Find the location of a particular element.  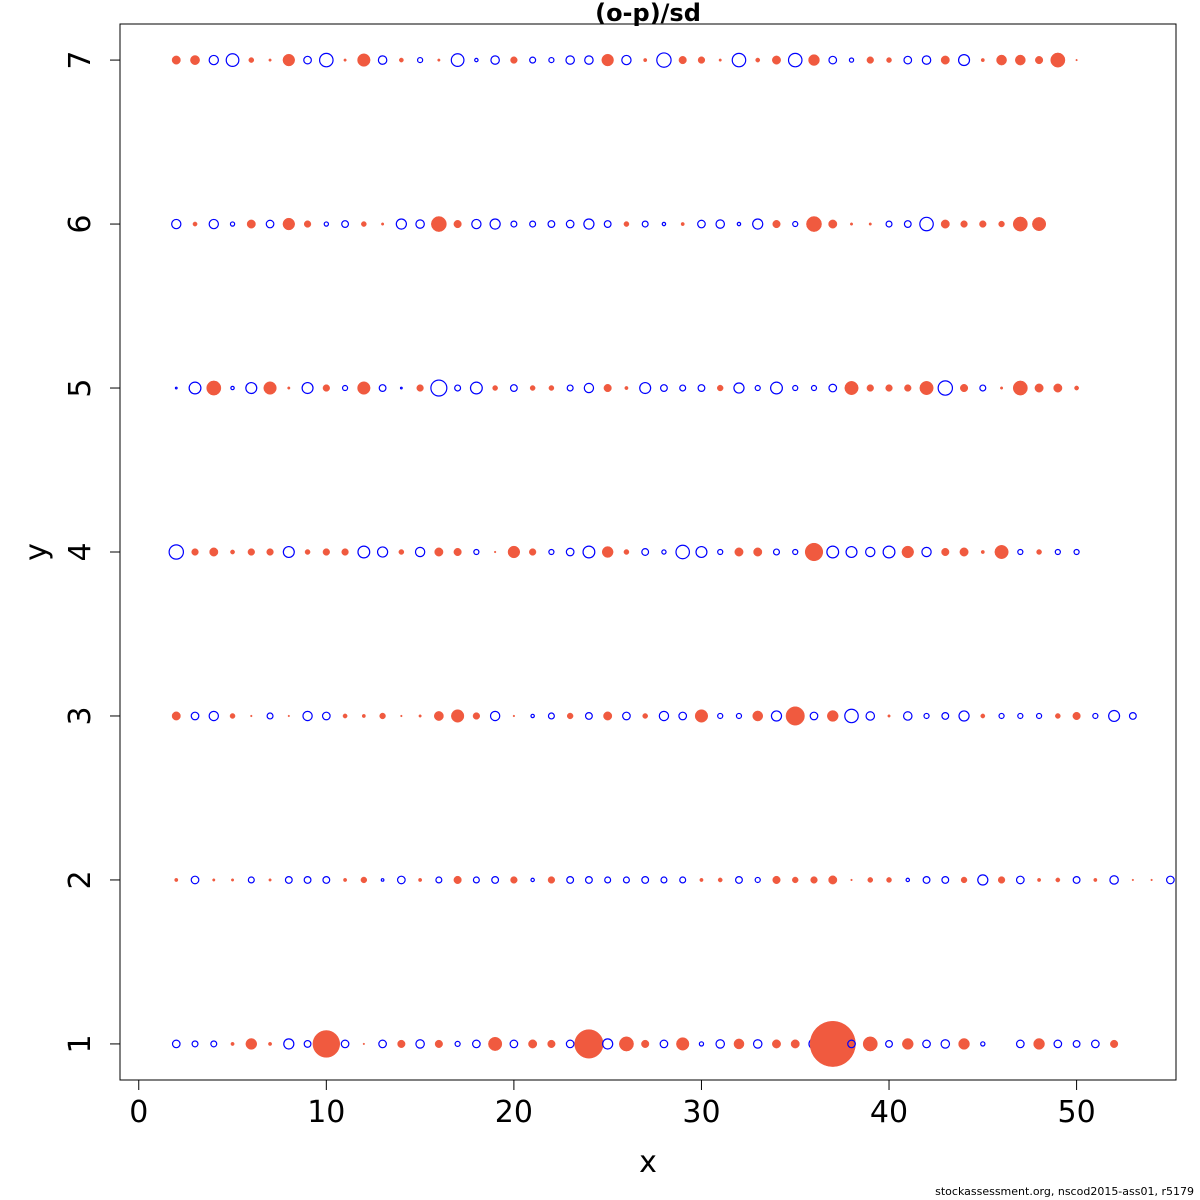

x-tick-label: 0 is located at coordinates (138, 1112).